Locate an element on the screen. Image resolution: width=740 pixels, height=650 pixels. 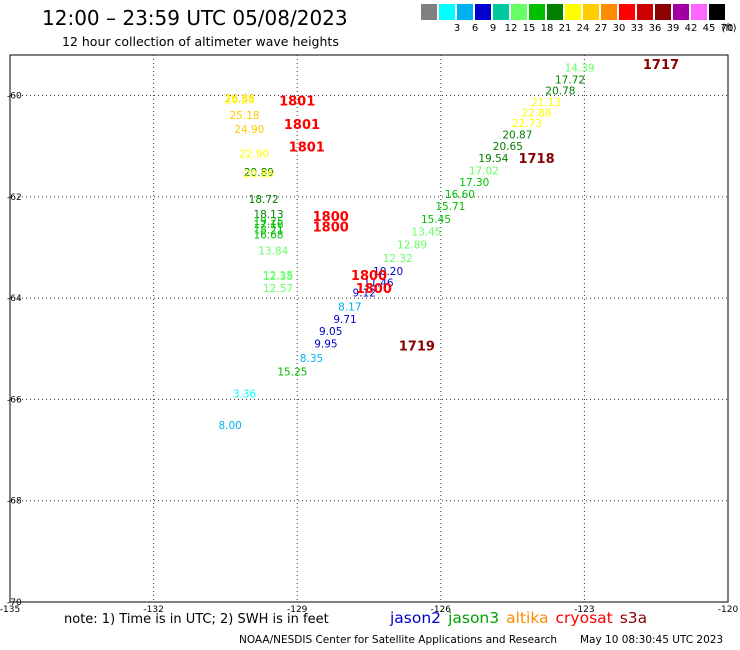
x-tick-label: -126 is located at coordinates (441, 610).